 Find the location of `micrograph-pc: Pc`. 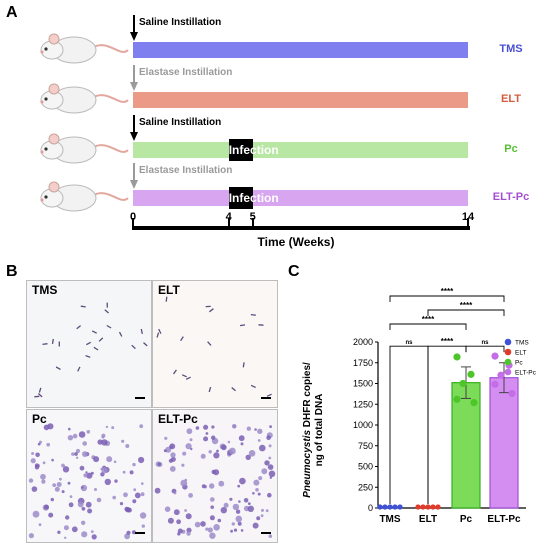

micrograph-pc: Pc is located at coordinates (89, 476).